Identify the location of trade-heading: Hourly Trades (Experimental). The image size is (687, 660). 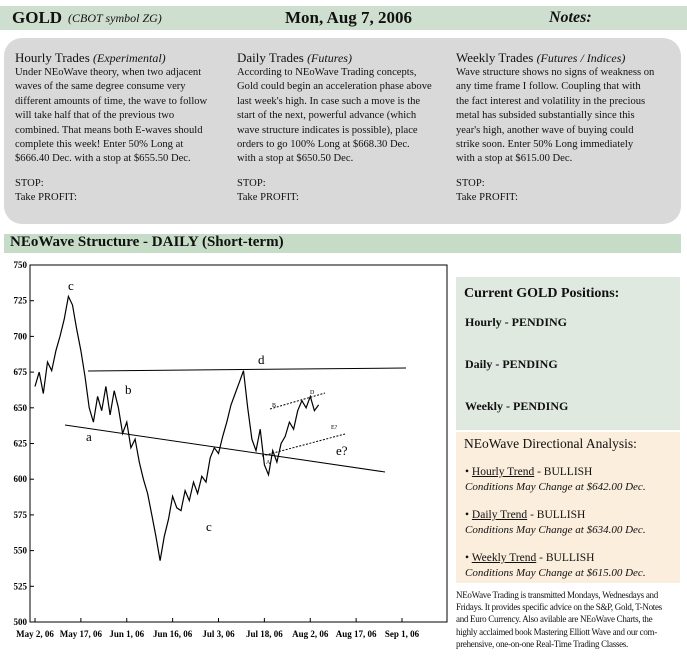
(90, 58).